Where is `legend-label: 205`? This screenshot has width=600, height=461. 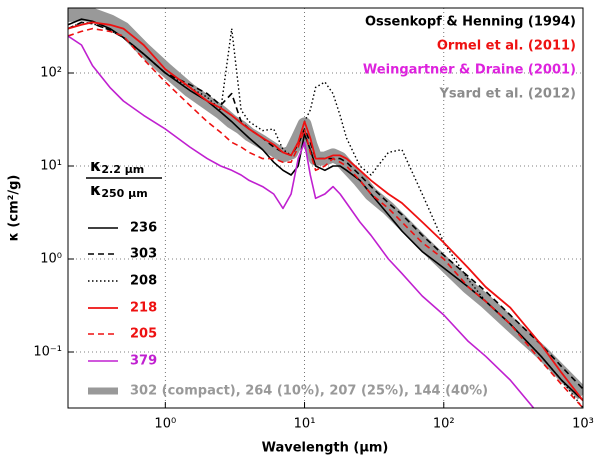
legend-label: 205 is located at coordinates (143, 334).